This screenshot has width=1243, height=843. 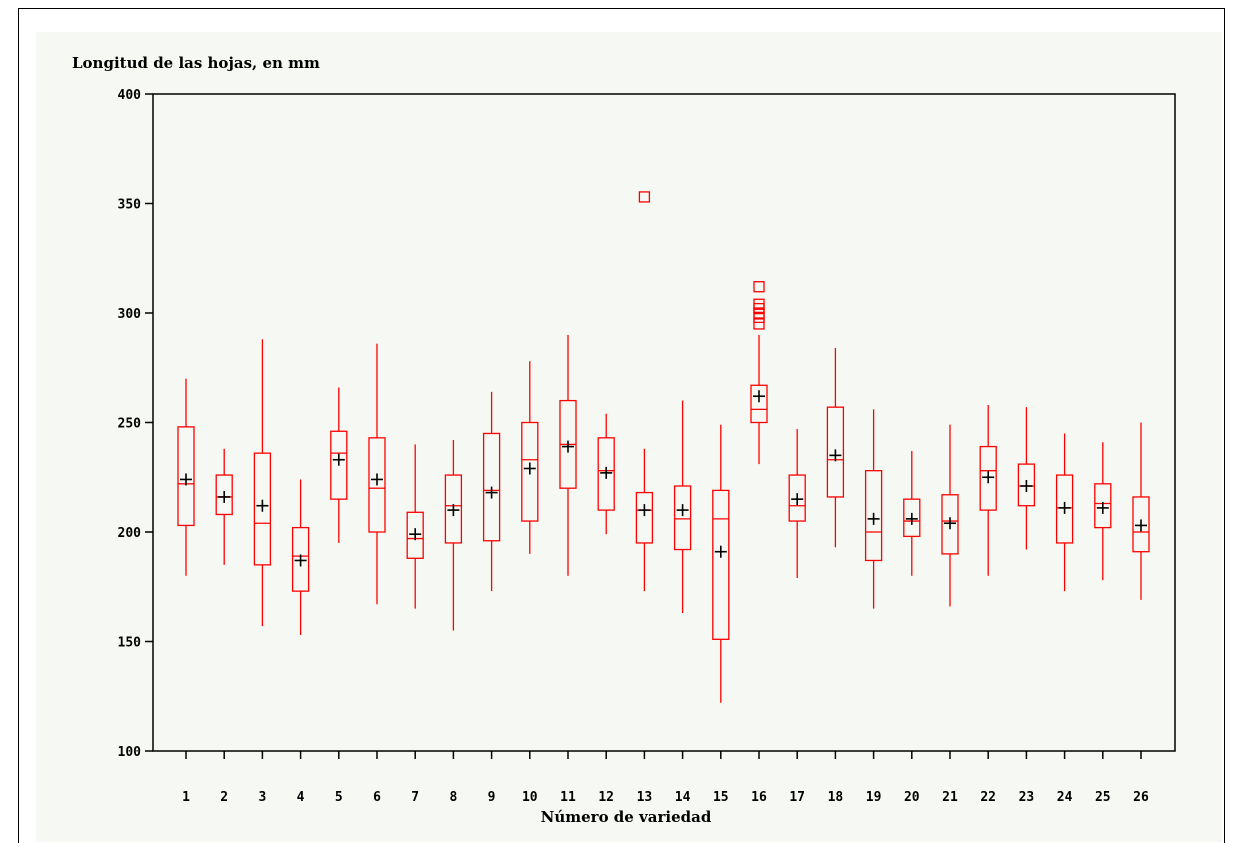 What do you see at coordinates (492, 797) in the screenshot?
I see `x-tick-label-9: 9` at bounding box center [492, 797].